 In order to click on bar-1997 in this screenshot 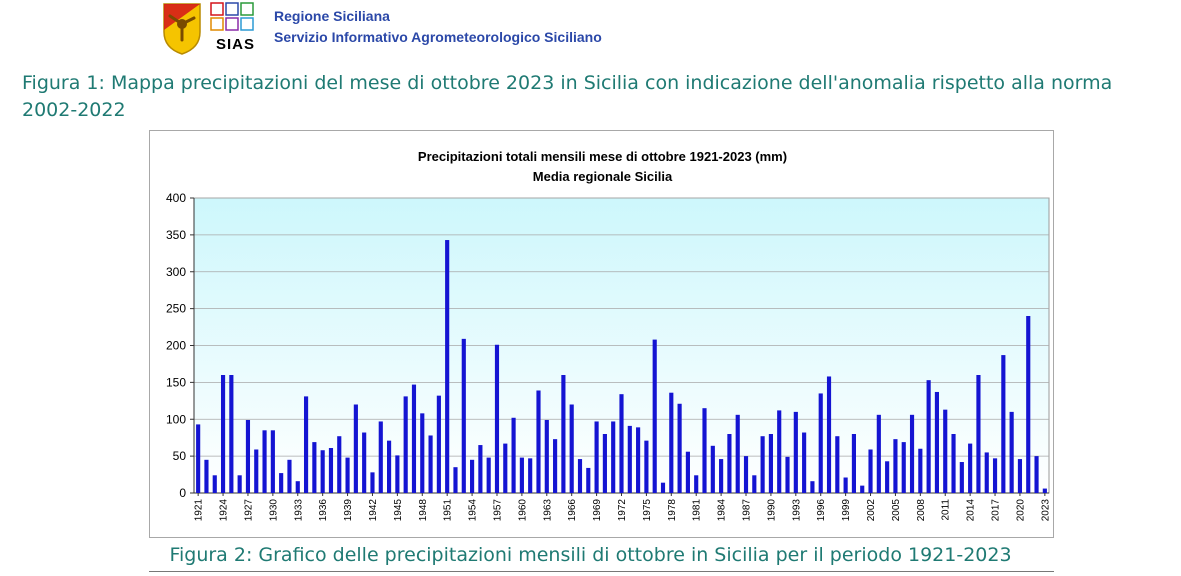, I will do `click(829, 434)`.